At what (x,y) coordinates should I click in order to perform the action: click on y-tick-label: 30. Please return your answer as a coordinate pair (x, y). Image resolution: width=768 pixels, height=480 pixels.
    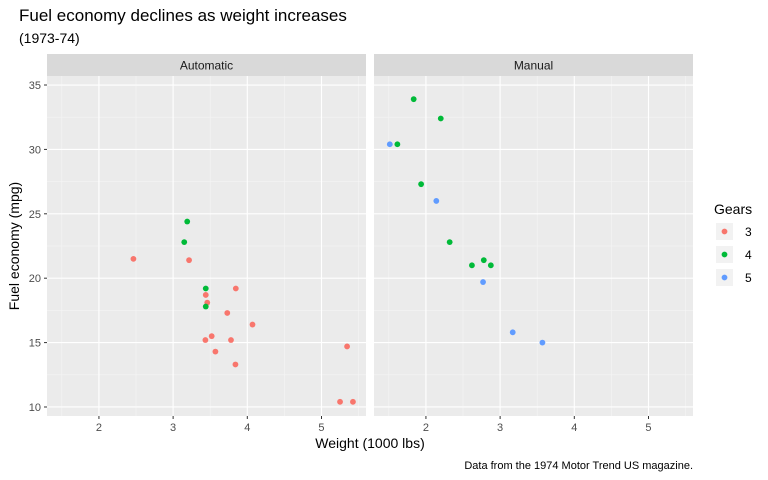
    Looking at the image, I should click on (35, 150).